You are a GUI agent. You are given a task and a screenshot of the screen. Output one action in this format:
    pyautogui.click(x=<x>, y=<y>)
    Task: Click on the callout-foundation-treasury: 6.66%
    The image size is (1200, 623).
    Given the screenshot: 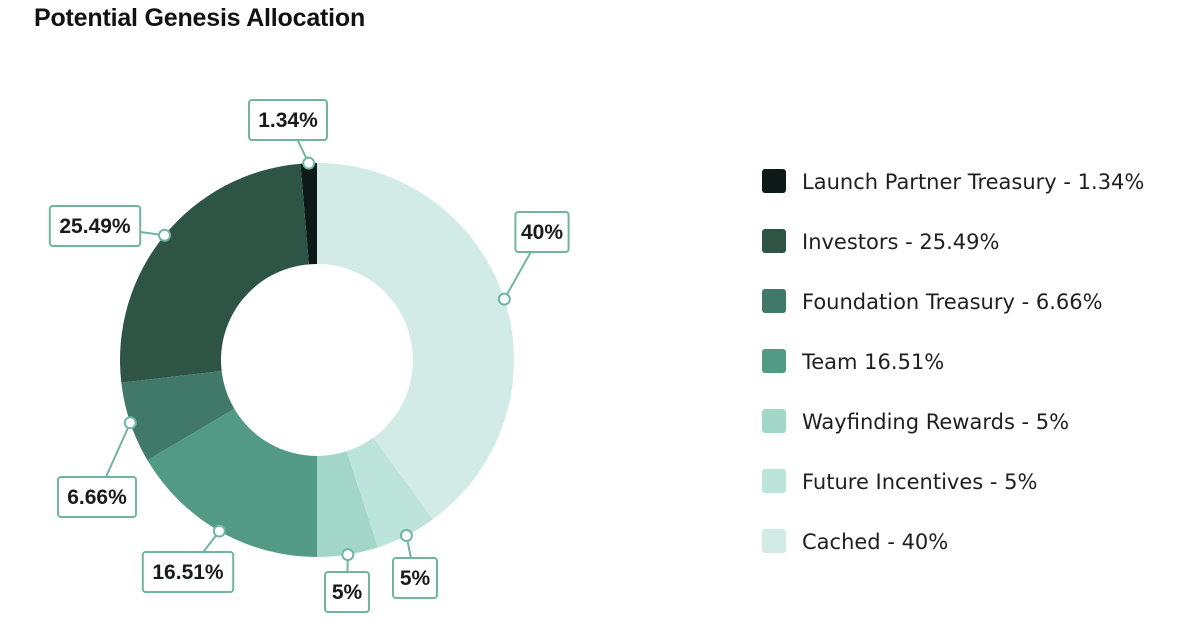 What is the action you would take?
    pyautogui.click(x=97, y=467)
    